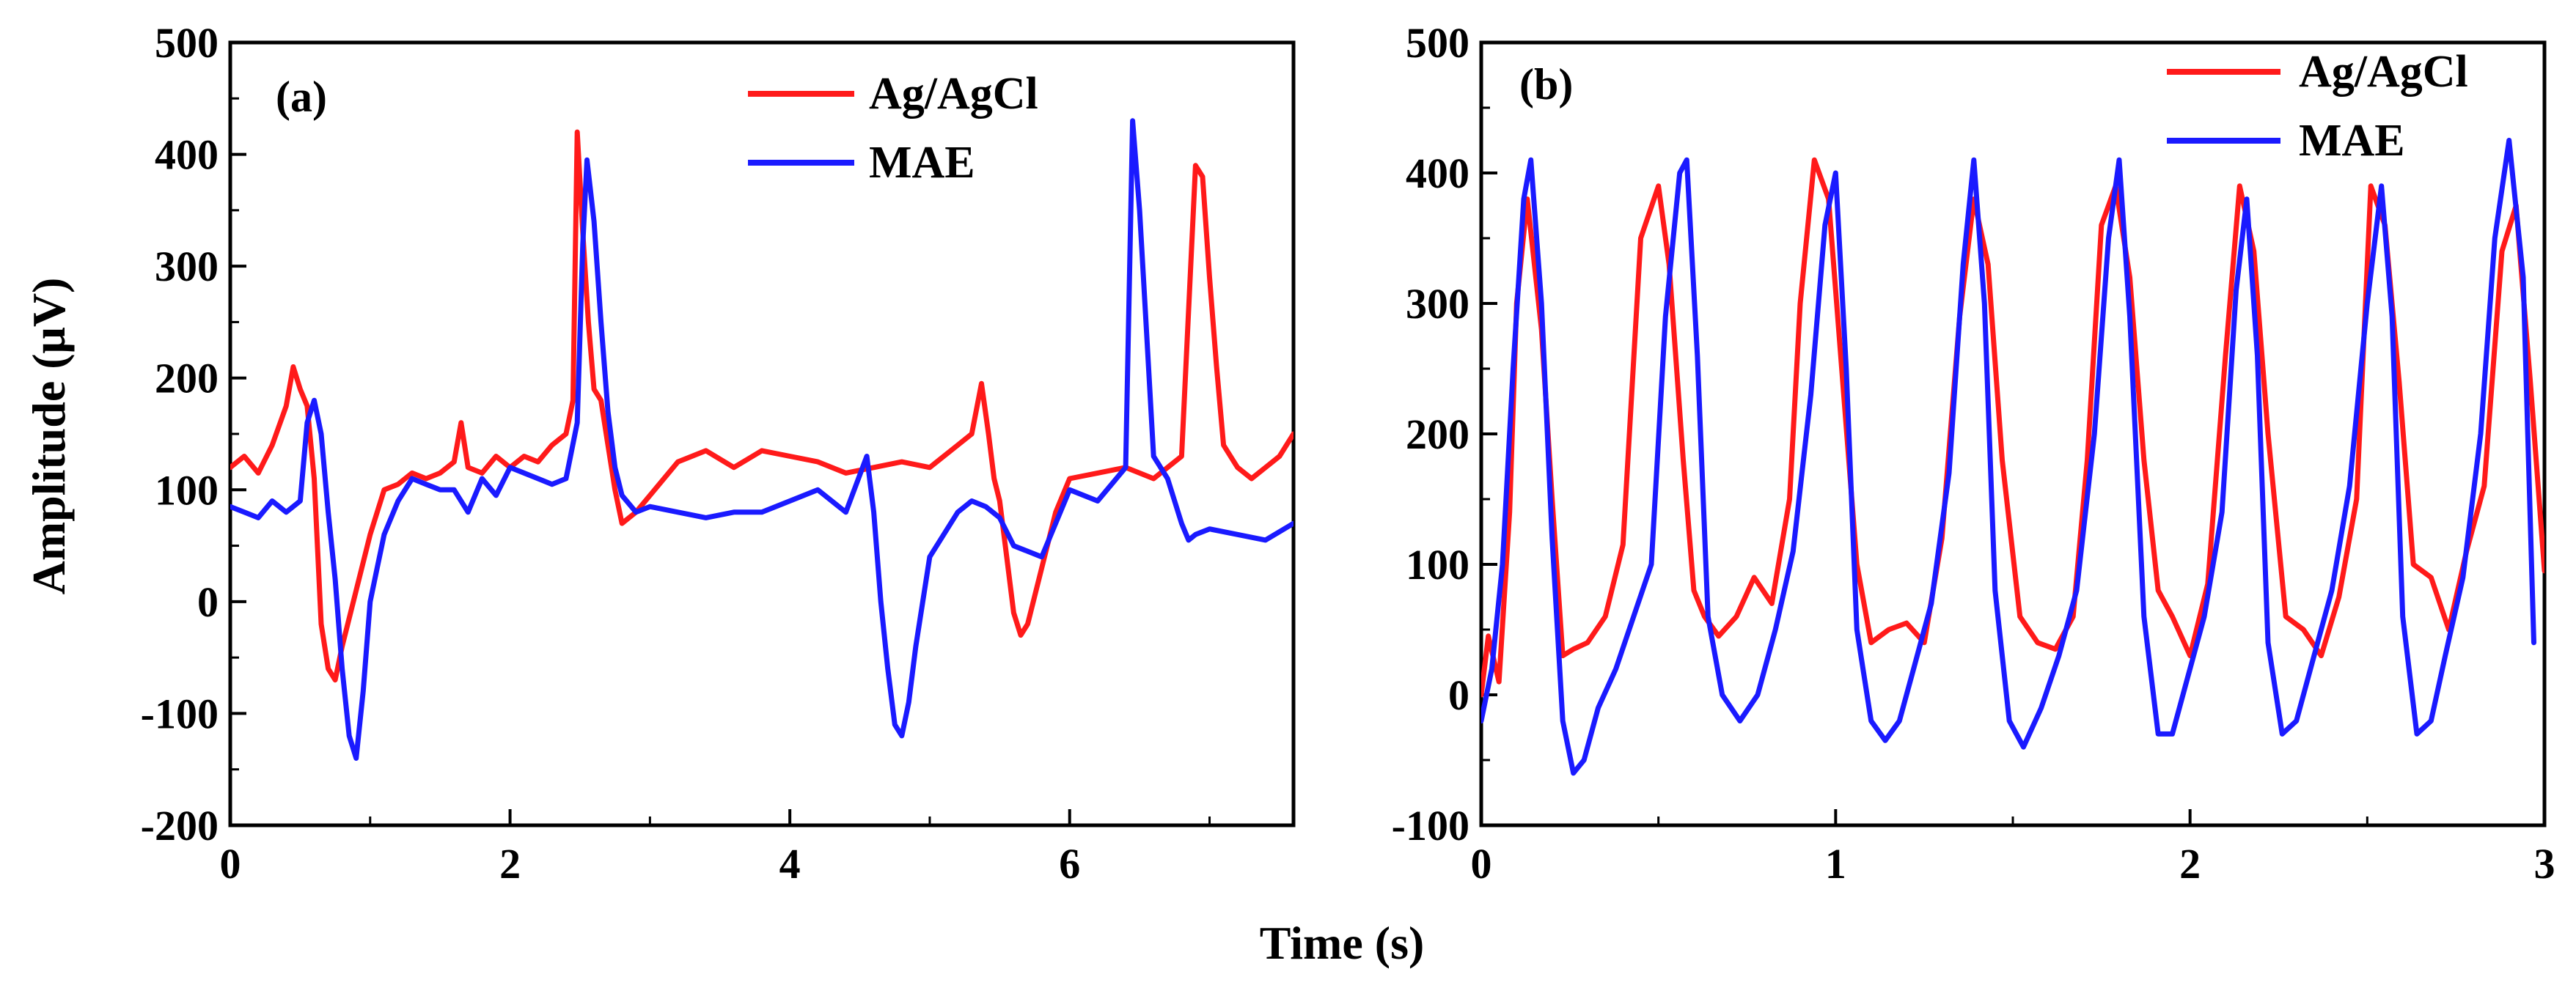  Describe the element at coordinates (208, 602) in the screenshot. I see `panel-a-y-tick-label: 0` at that location.